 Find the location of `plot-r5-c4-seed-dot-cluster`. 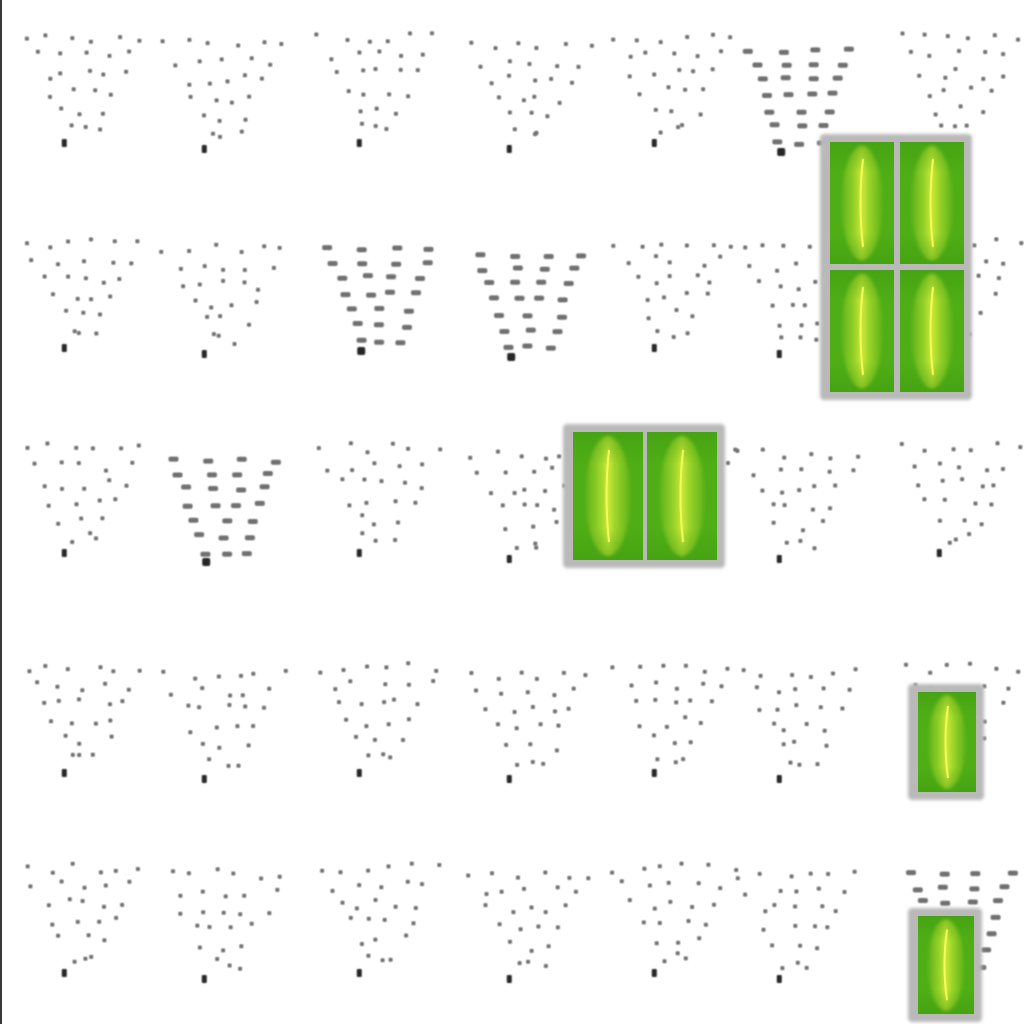

plot-r5-c4-seed-dot-cluster is located at coordinates (526, 923).